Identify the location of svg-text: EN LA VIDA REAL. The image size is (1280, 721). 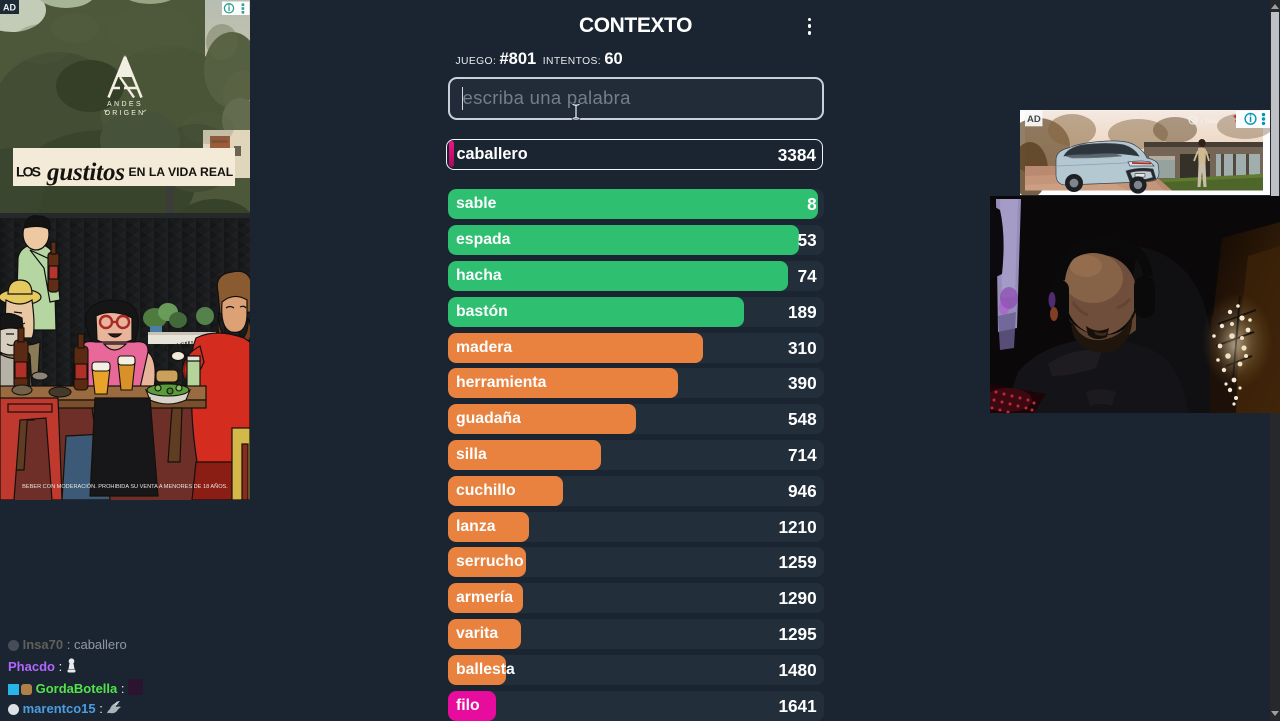
(181, 172).